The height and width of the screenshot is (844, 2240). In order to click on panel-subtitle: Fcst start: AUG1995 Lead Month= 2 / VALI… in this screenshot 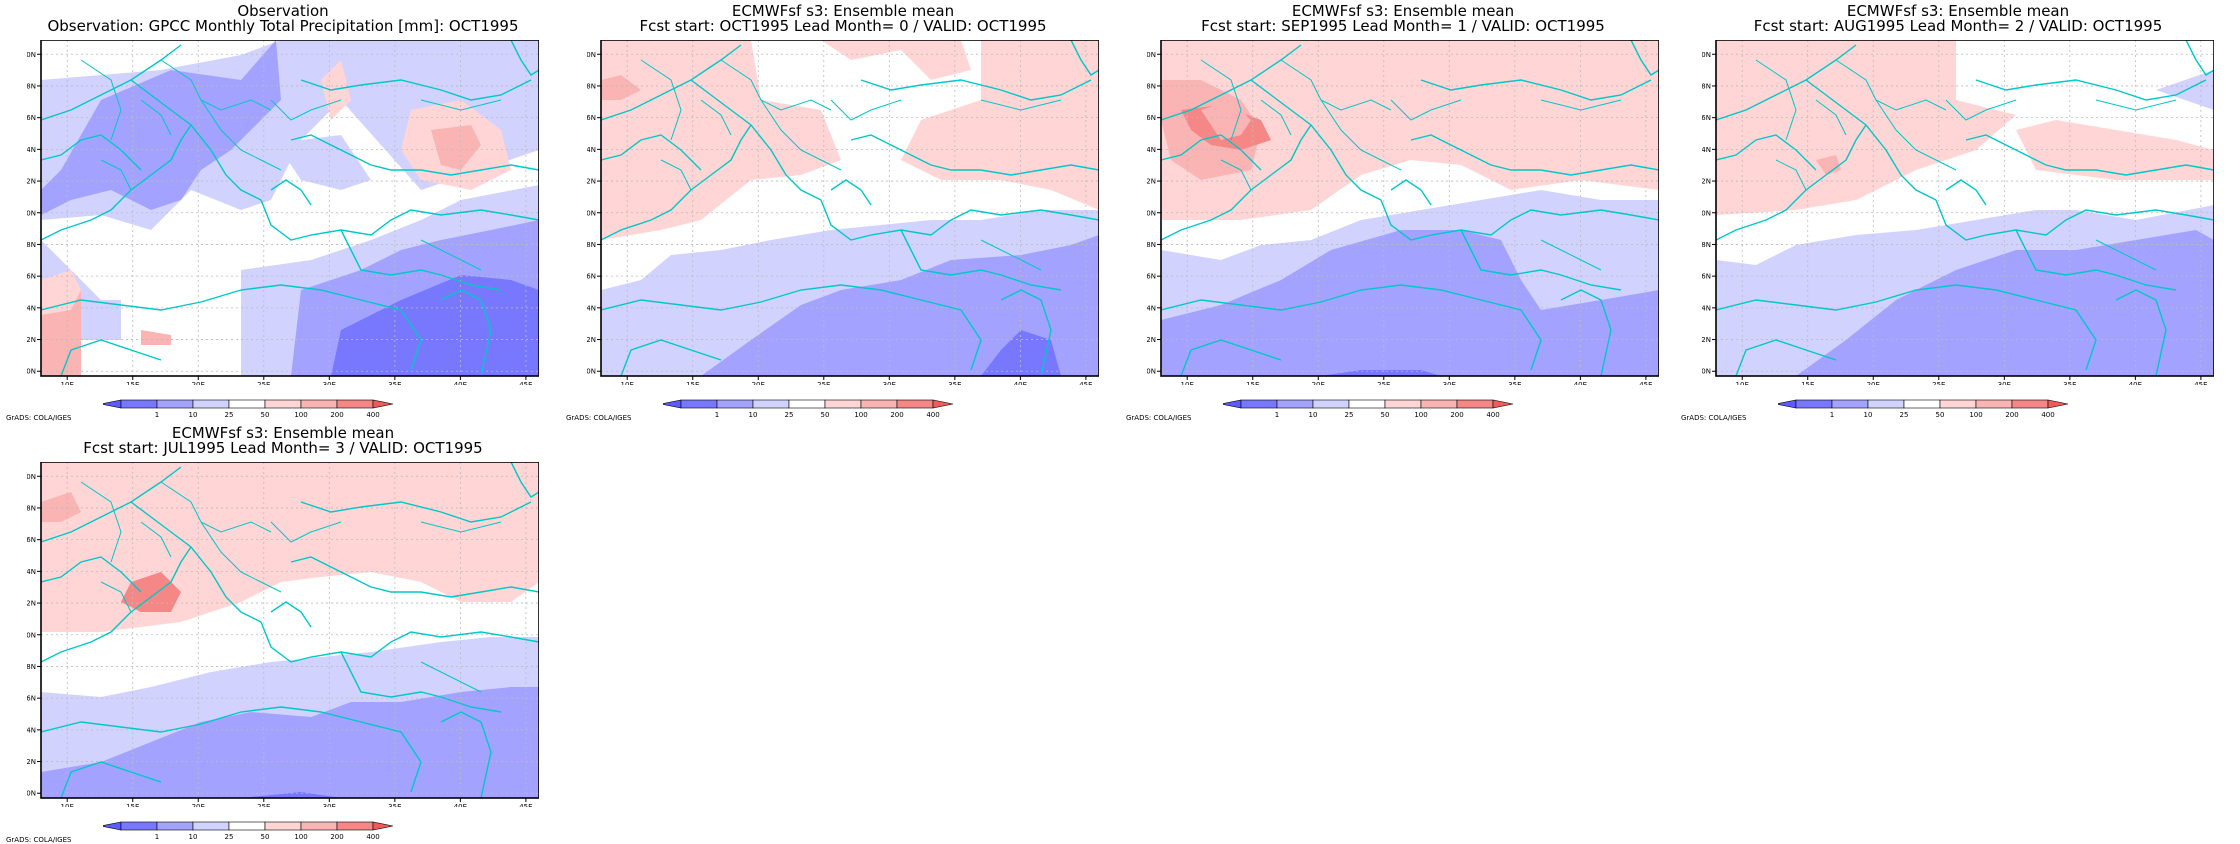, I will do `click(1958, 26)`.